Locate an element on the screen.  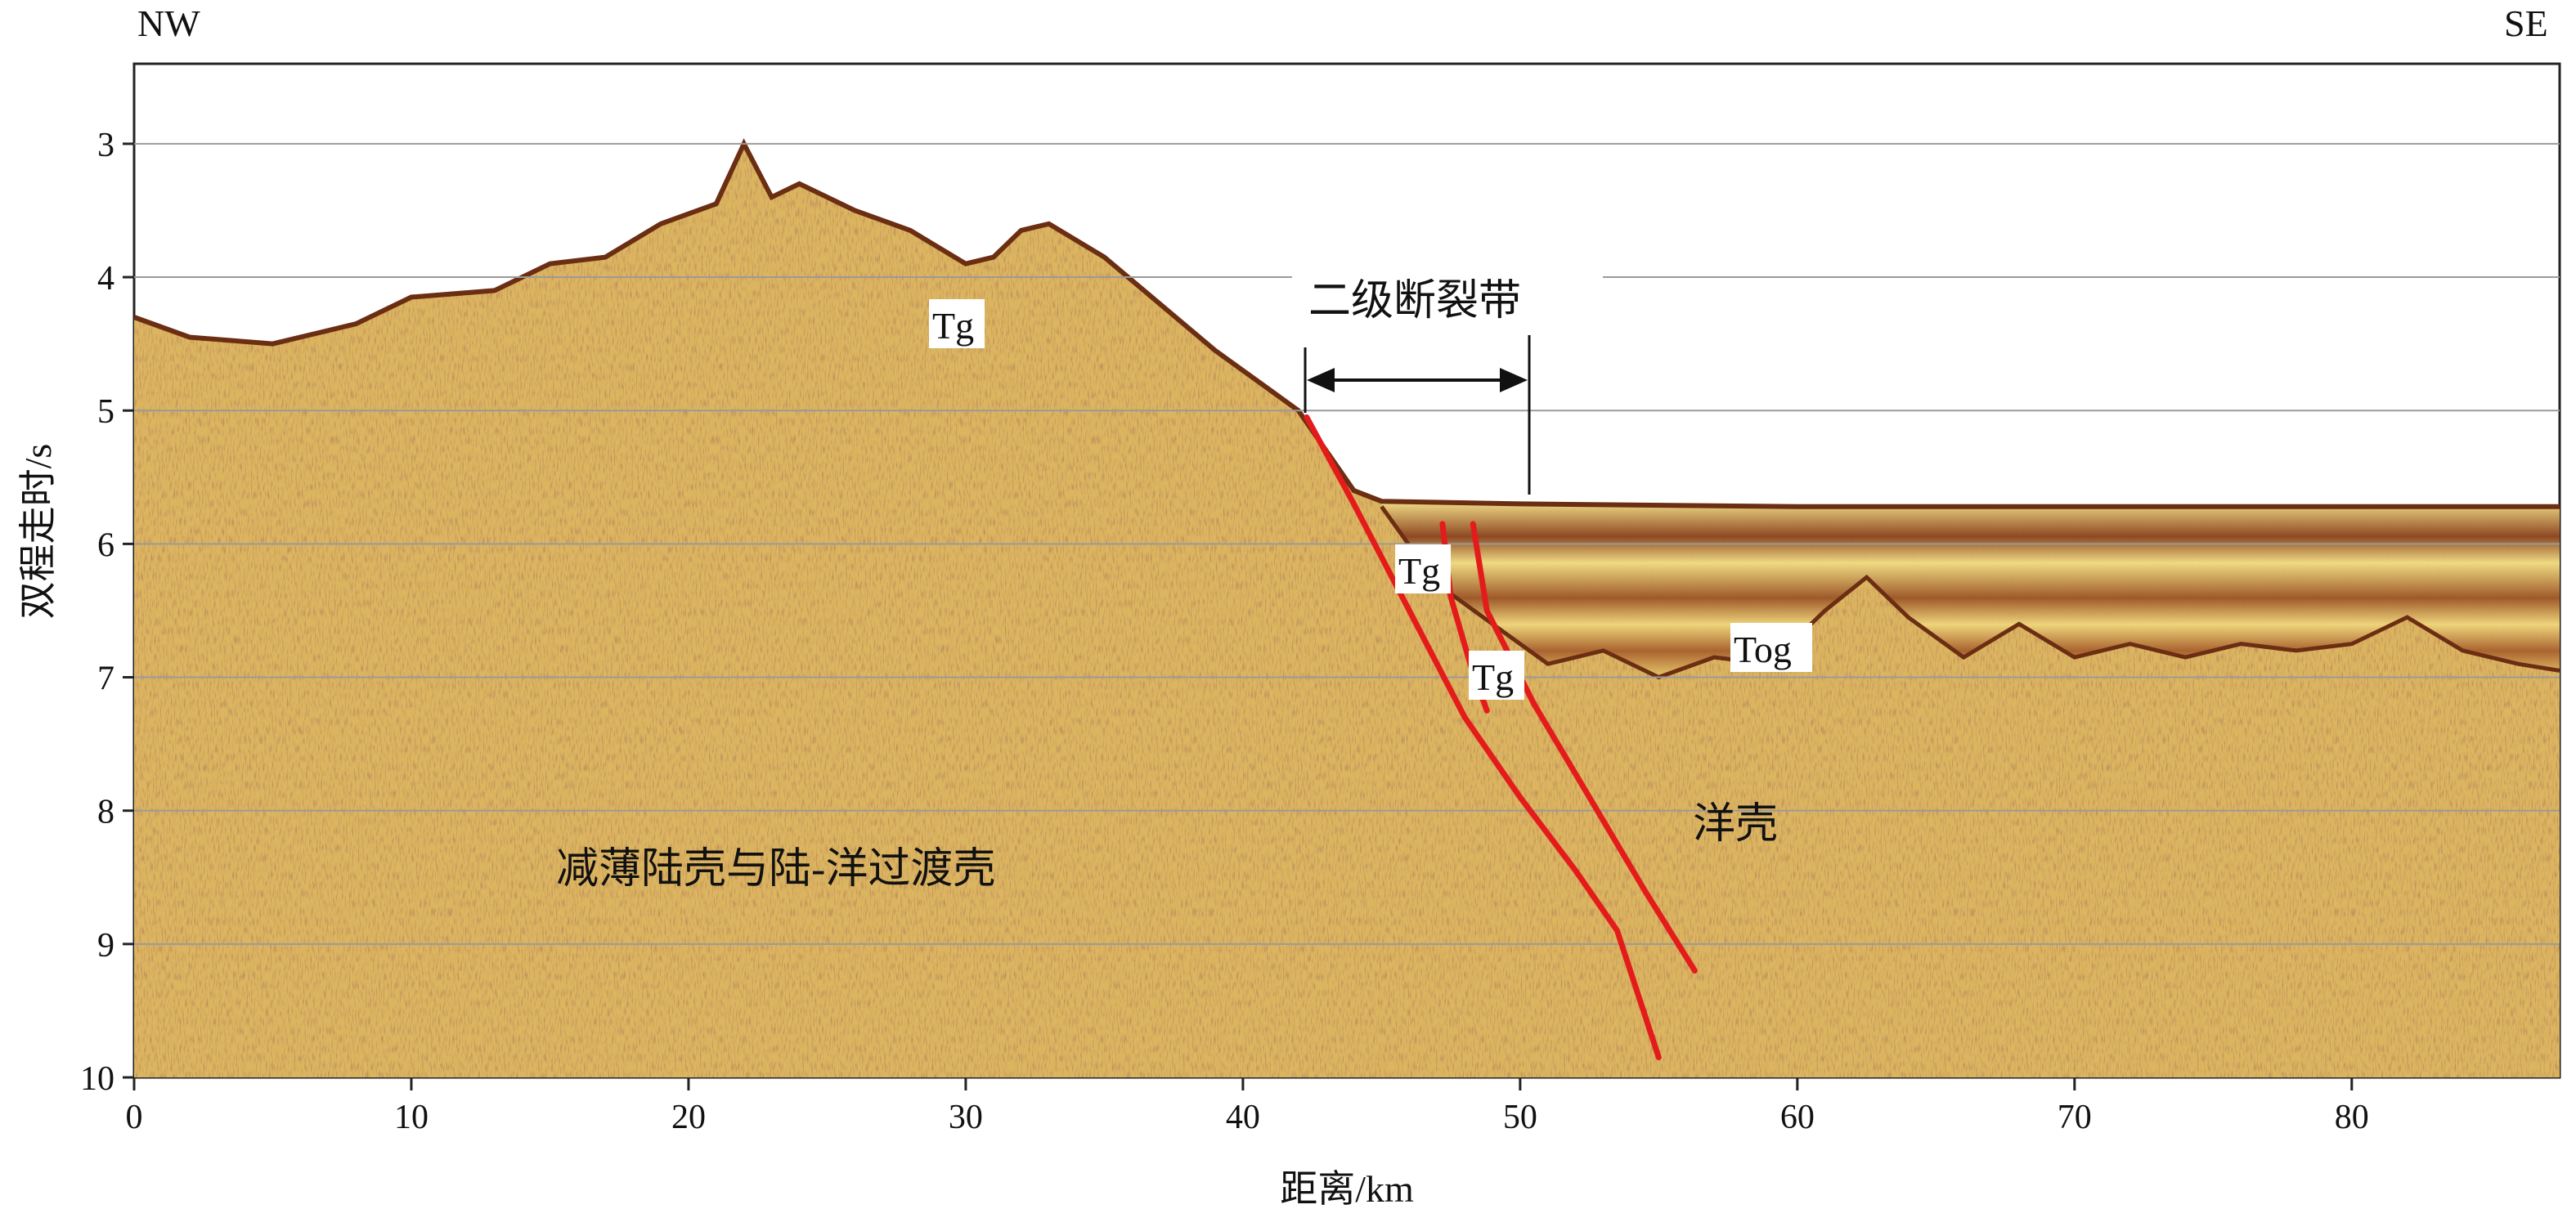
x-tick-label: 0 is located at coordinates (135, 1117).